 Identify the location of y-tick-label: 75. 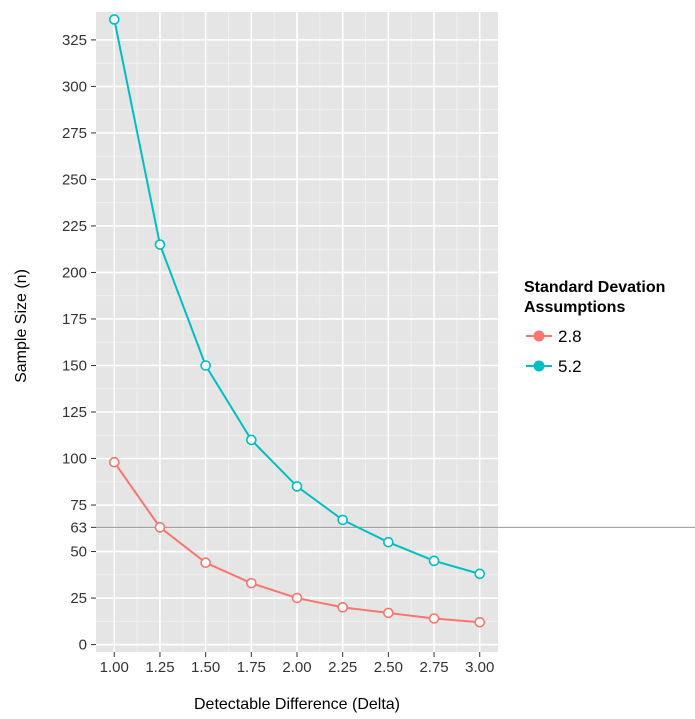
(78, 505).